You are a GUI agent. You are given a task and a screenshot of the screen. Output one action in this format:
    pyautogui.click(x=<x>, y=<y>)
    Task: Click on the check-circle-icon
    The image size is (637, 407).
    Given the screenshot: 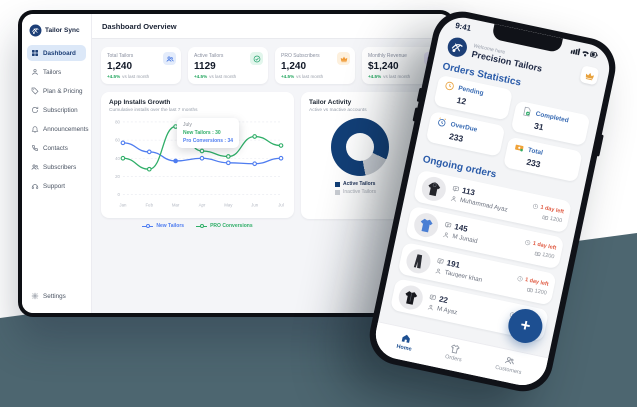 What is the action you would take?
    pyautogui.click(x=256, y=58)
    